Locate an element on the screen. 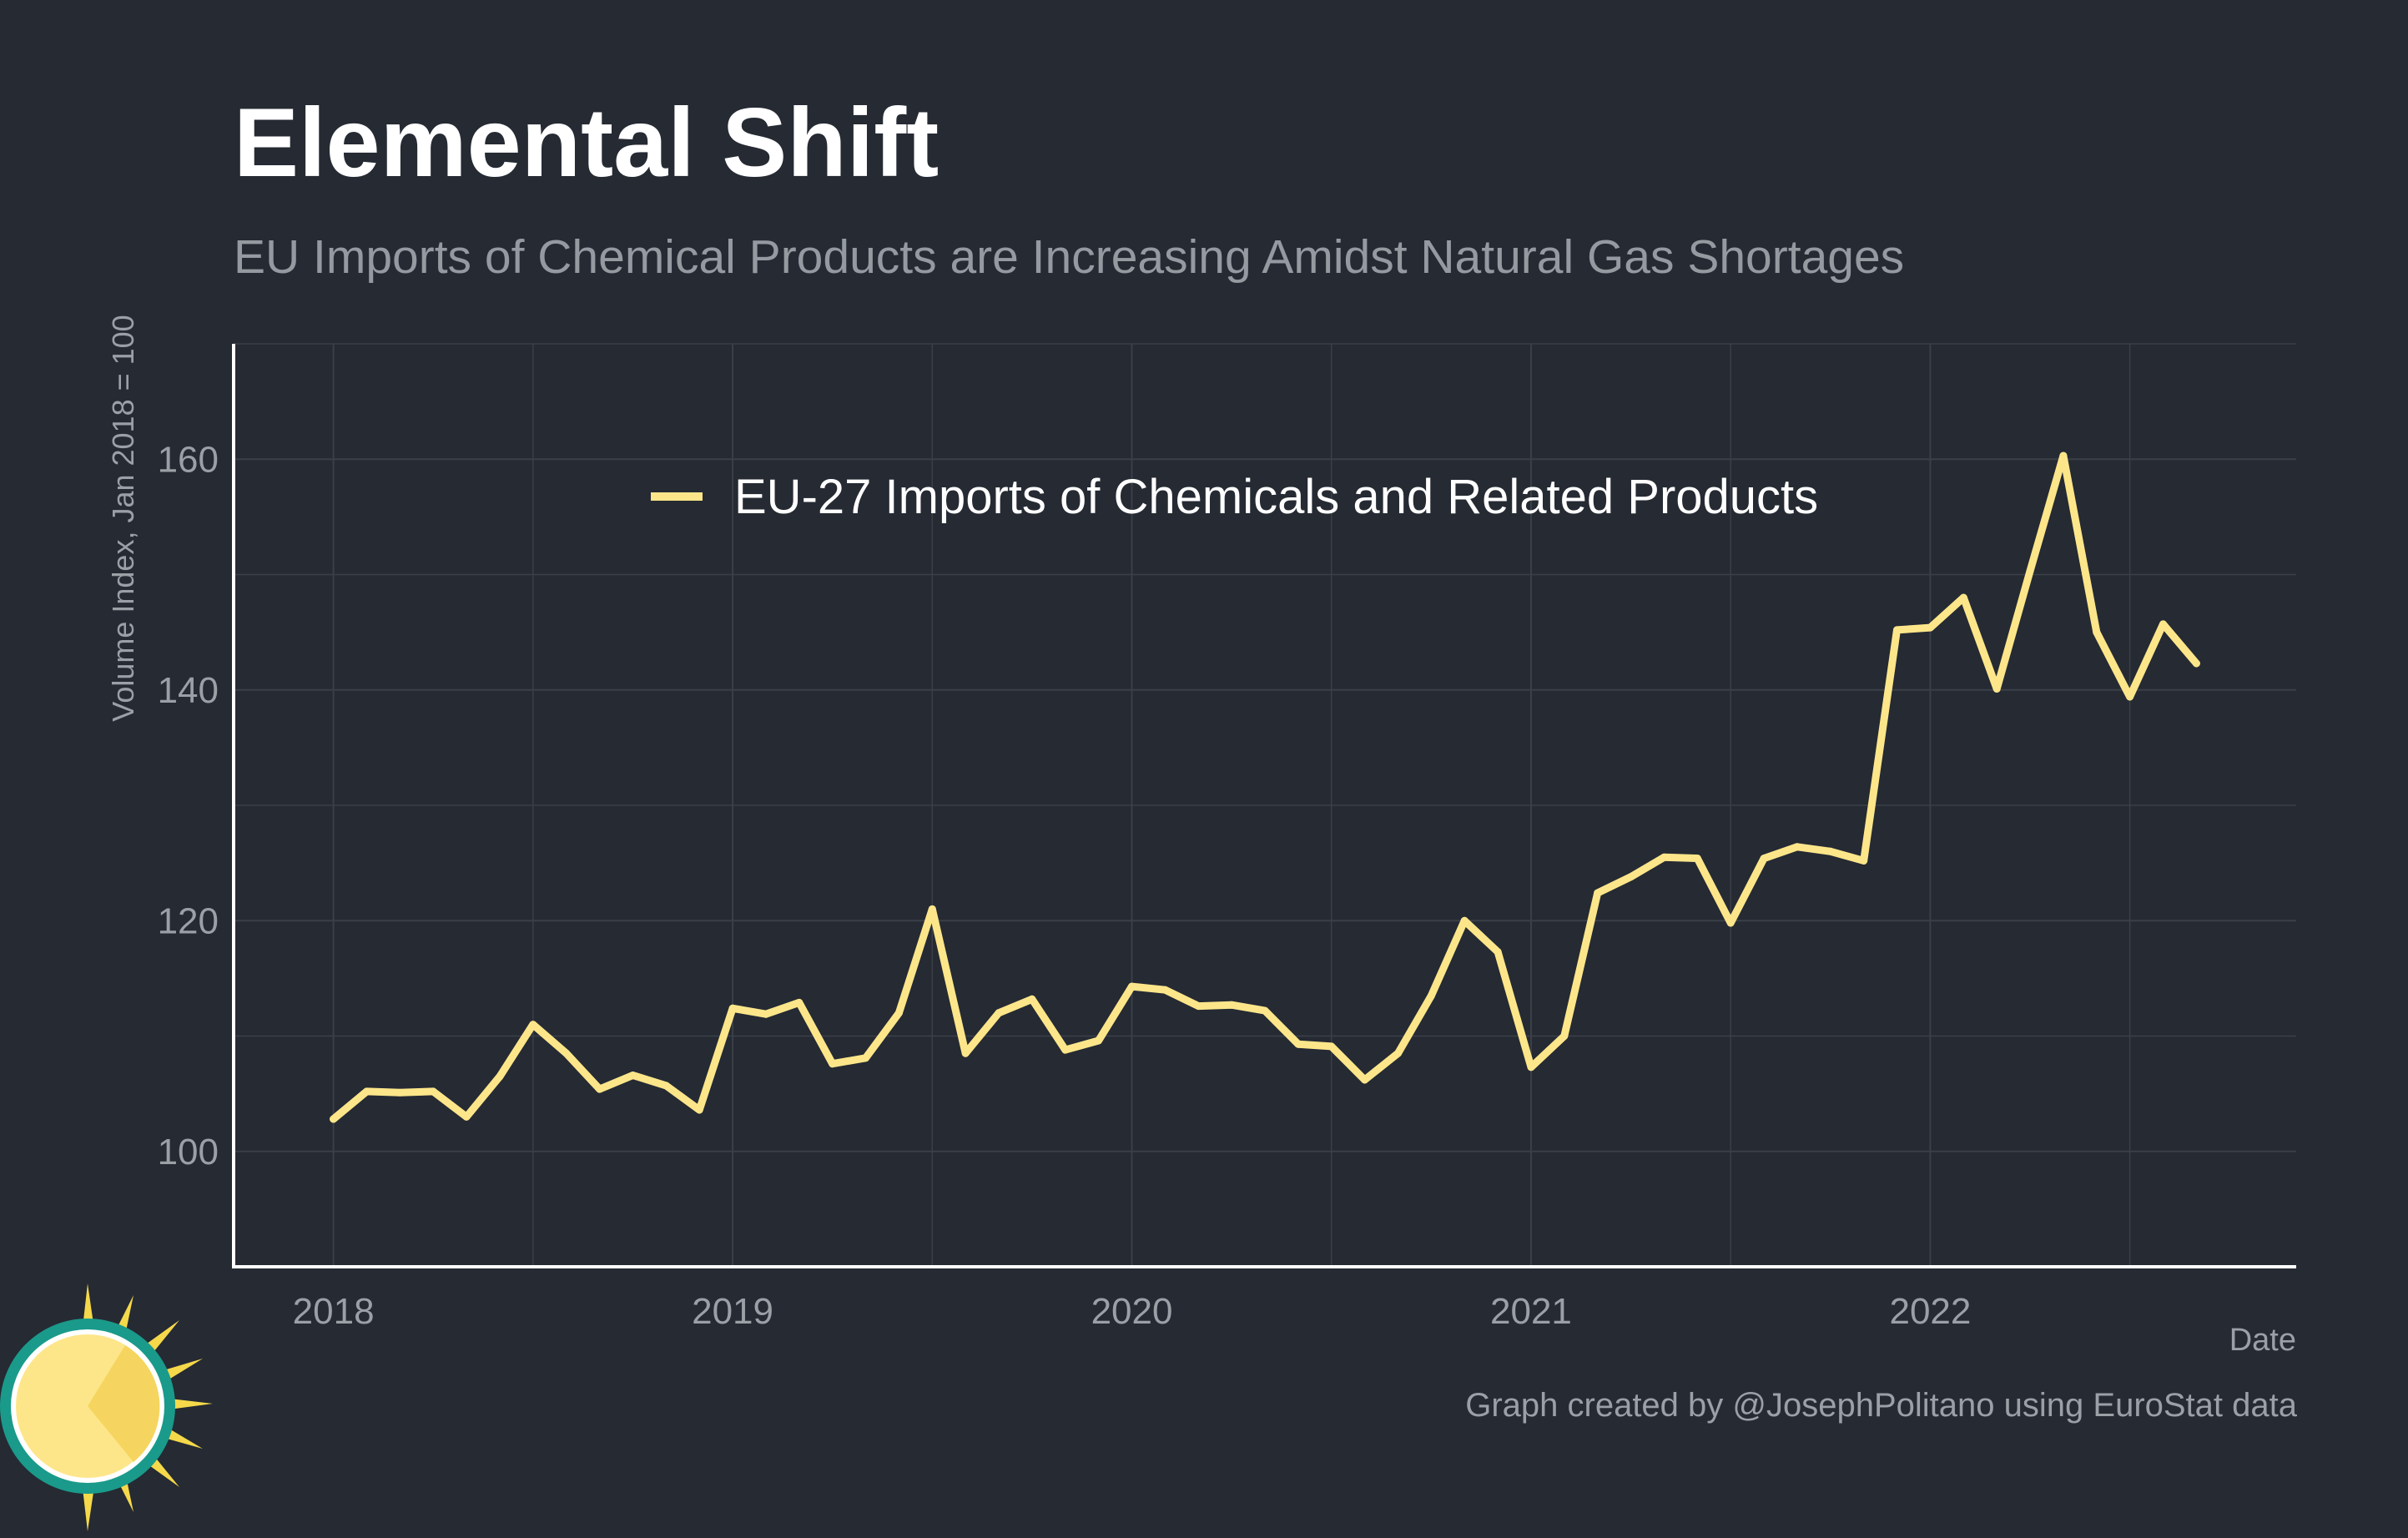 This screenshot has width=2408, height=1538. chart-title: Elemental Shift is located at coordinates (587, 142).